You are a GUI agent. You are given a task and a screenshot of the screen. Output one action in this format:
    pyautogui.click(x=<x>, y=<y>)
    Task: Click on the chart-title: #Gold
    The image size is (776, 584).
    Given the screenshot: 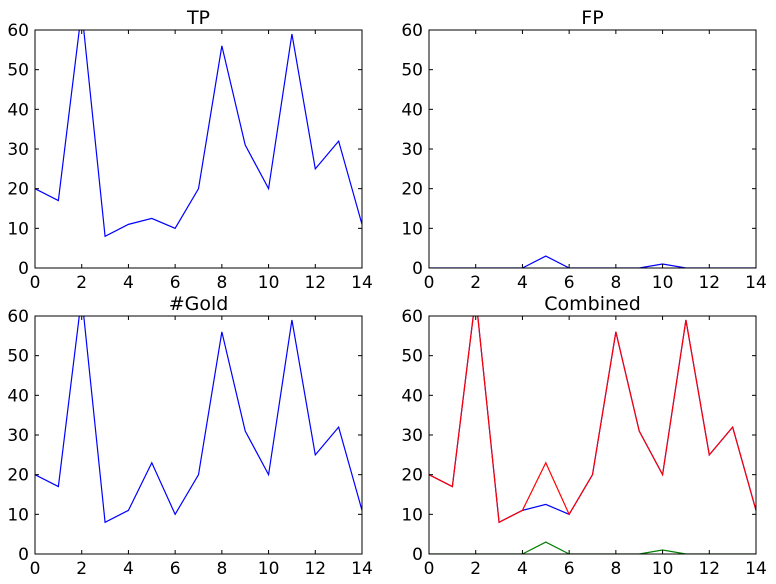 What is the action you would take?
    pyautogui.click(x=199, y=304)
    